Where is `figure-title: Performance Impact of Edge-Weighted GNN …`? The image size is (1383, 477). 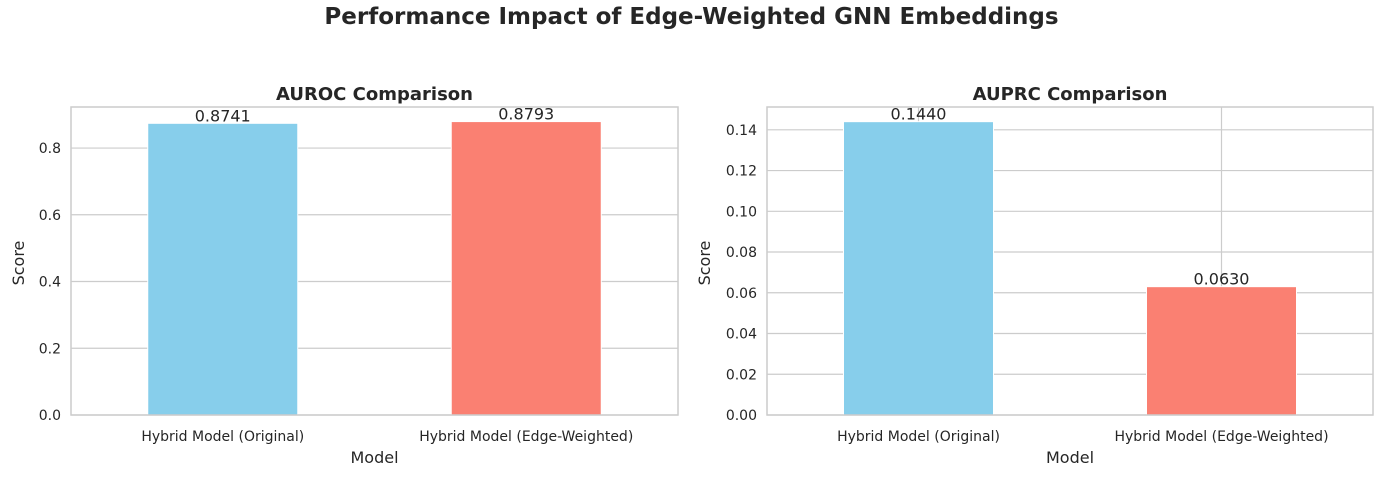
figure-title: Performance Impact of Edge-Weighted GNN … is located at coordinates (691, 17).